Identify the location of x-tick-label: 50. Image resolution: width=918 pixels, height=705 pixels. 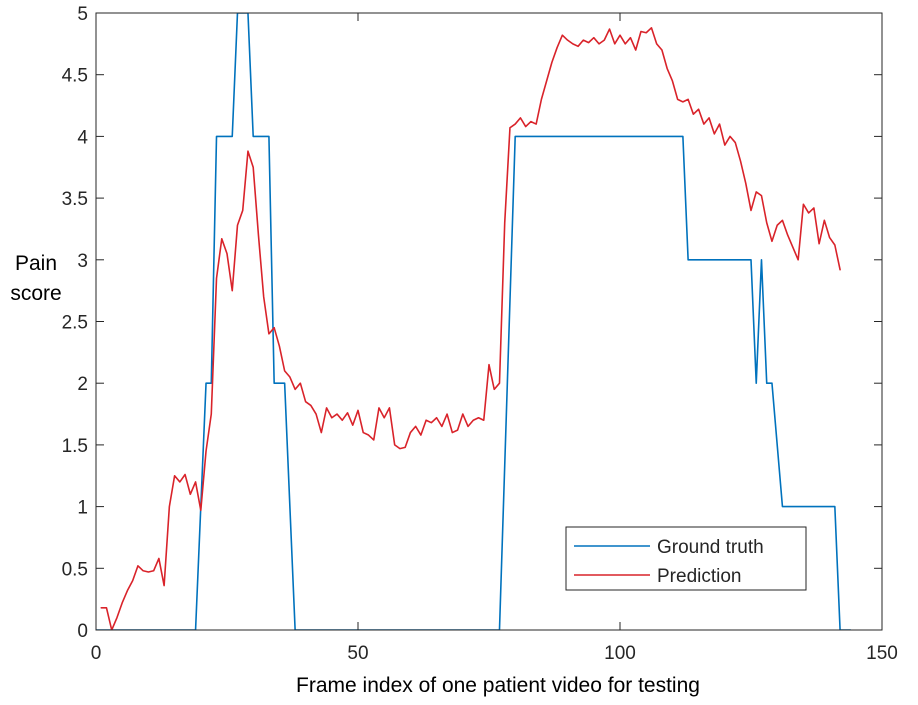
(357, 653).